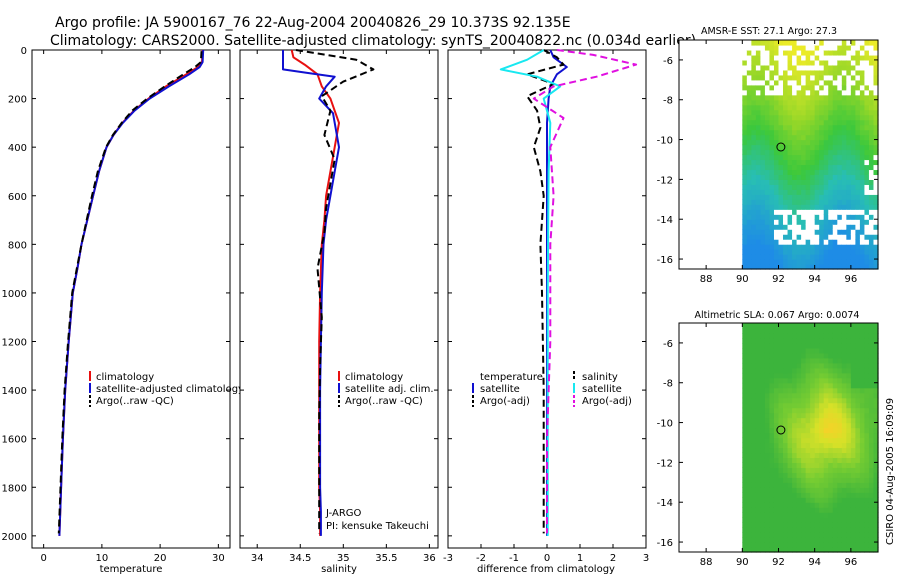 The height and width of the screenshot is (580, 900). I want to click on legend-label-climatology: climatology, so click(125, 377).